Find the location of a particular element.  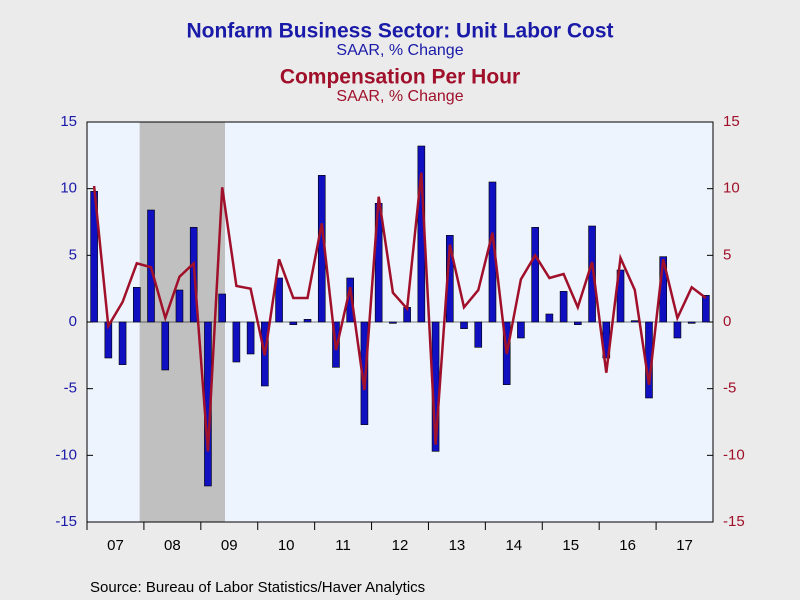

y-tick-label: -5 is located at coordinates (70, 388).